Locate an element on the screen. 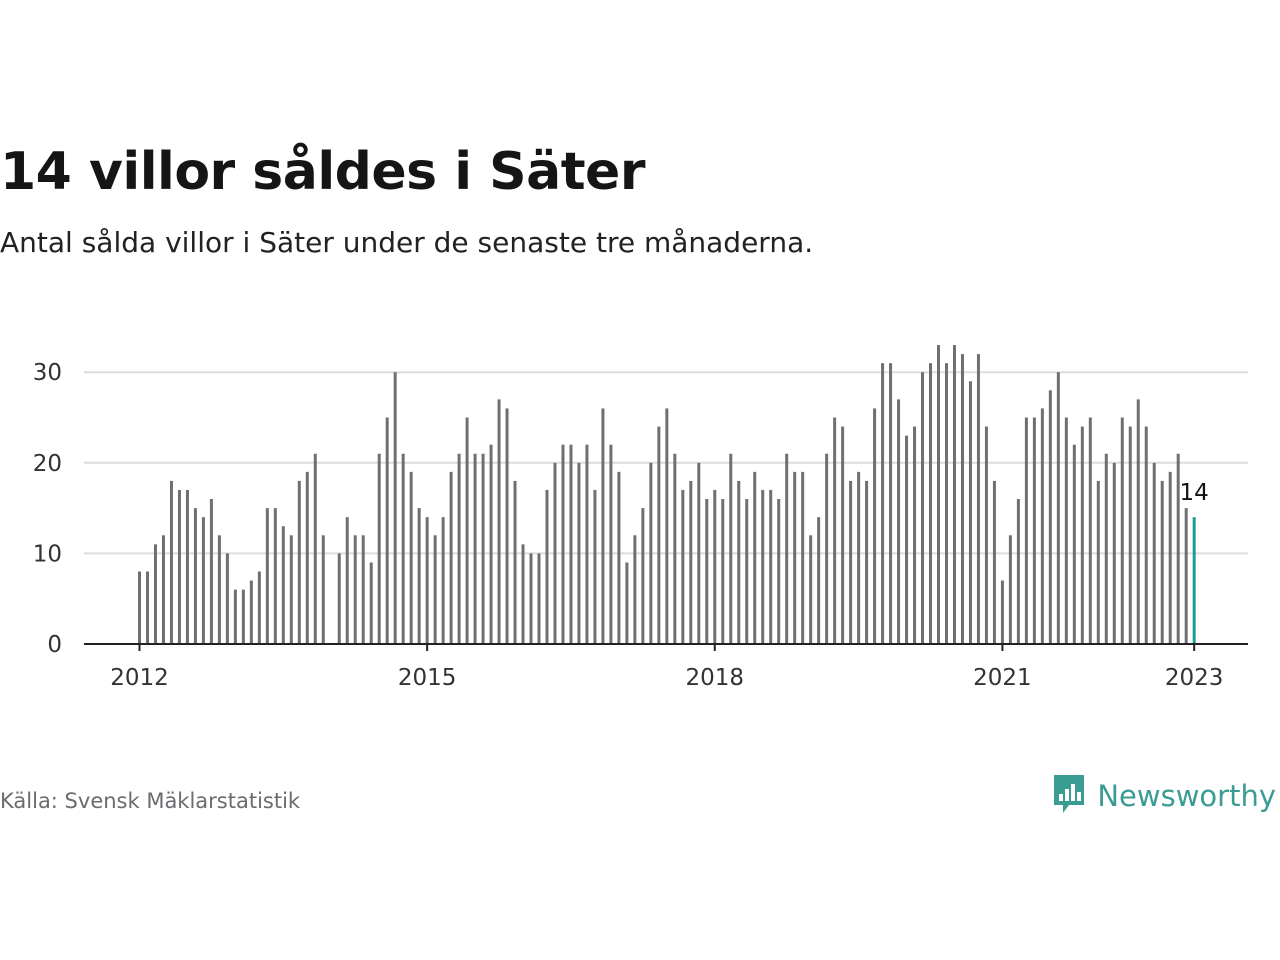 The height and width of the screenshot is (960, 1280). newsworthy-logo-icon is located at coordinates (1069, 796).